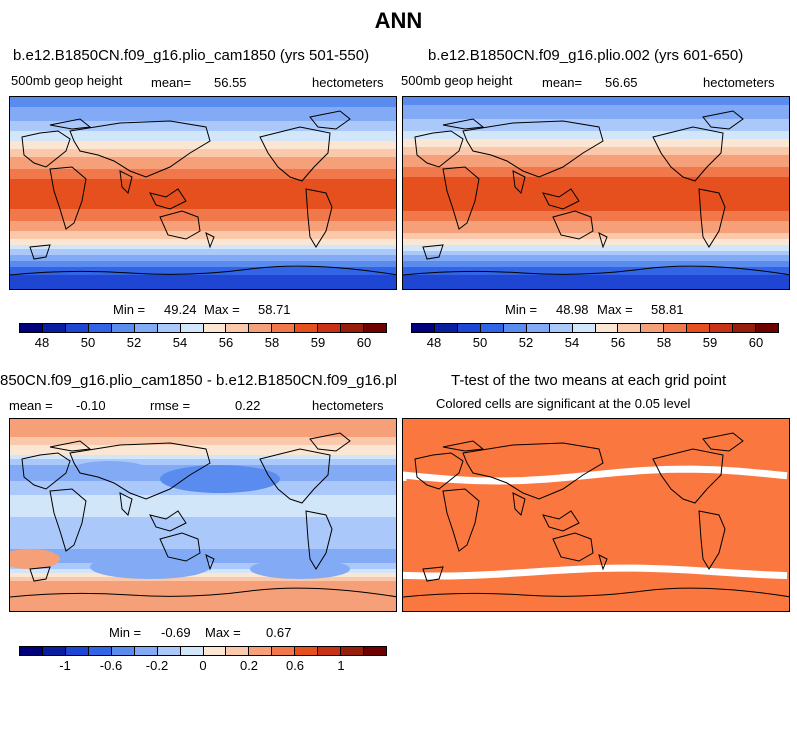  What do you see at coordinates (220, 479) in the screenshot?
I see `panel3-anomaly-region` at bounding box center [220, 479].